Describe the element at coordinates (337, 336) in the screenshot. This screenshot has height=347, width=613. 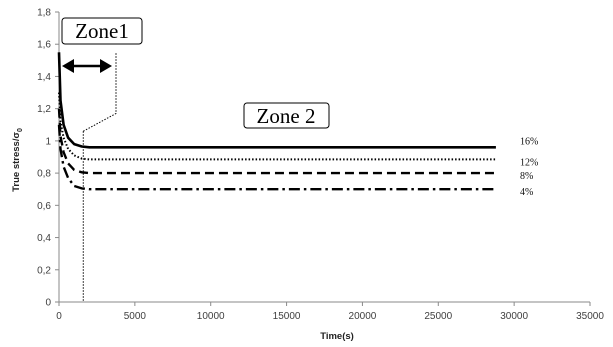
I see `x-axis-title: Time(s)` at that location.